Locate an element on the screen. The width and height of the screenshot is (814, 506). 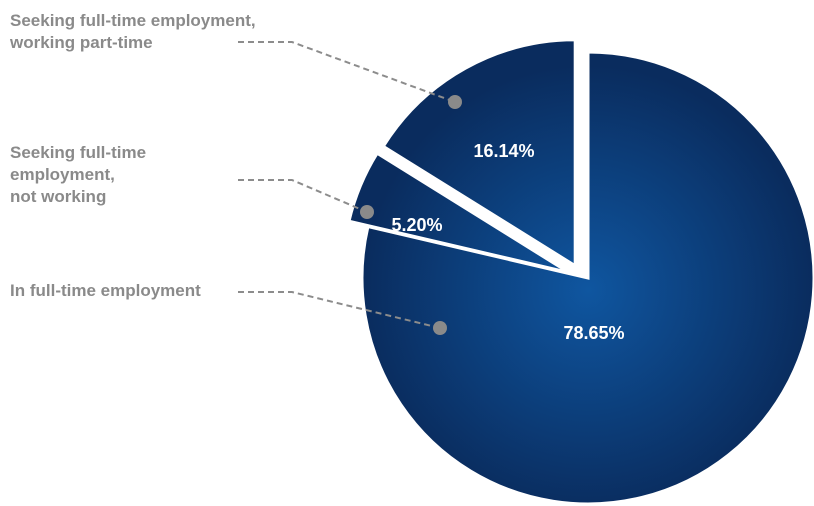
slice-category-label-1: In full-time employment is located at coordinates (105, 290).